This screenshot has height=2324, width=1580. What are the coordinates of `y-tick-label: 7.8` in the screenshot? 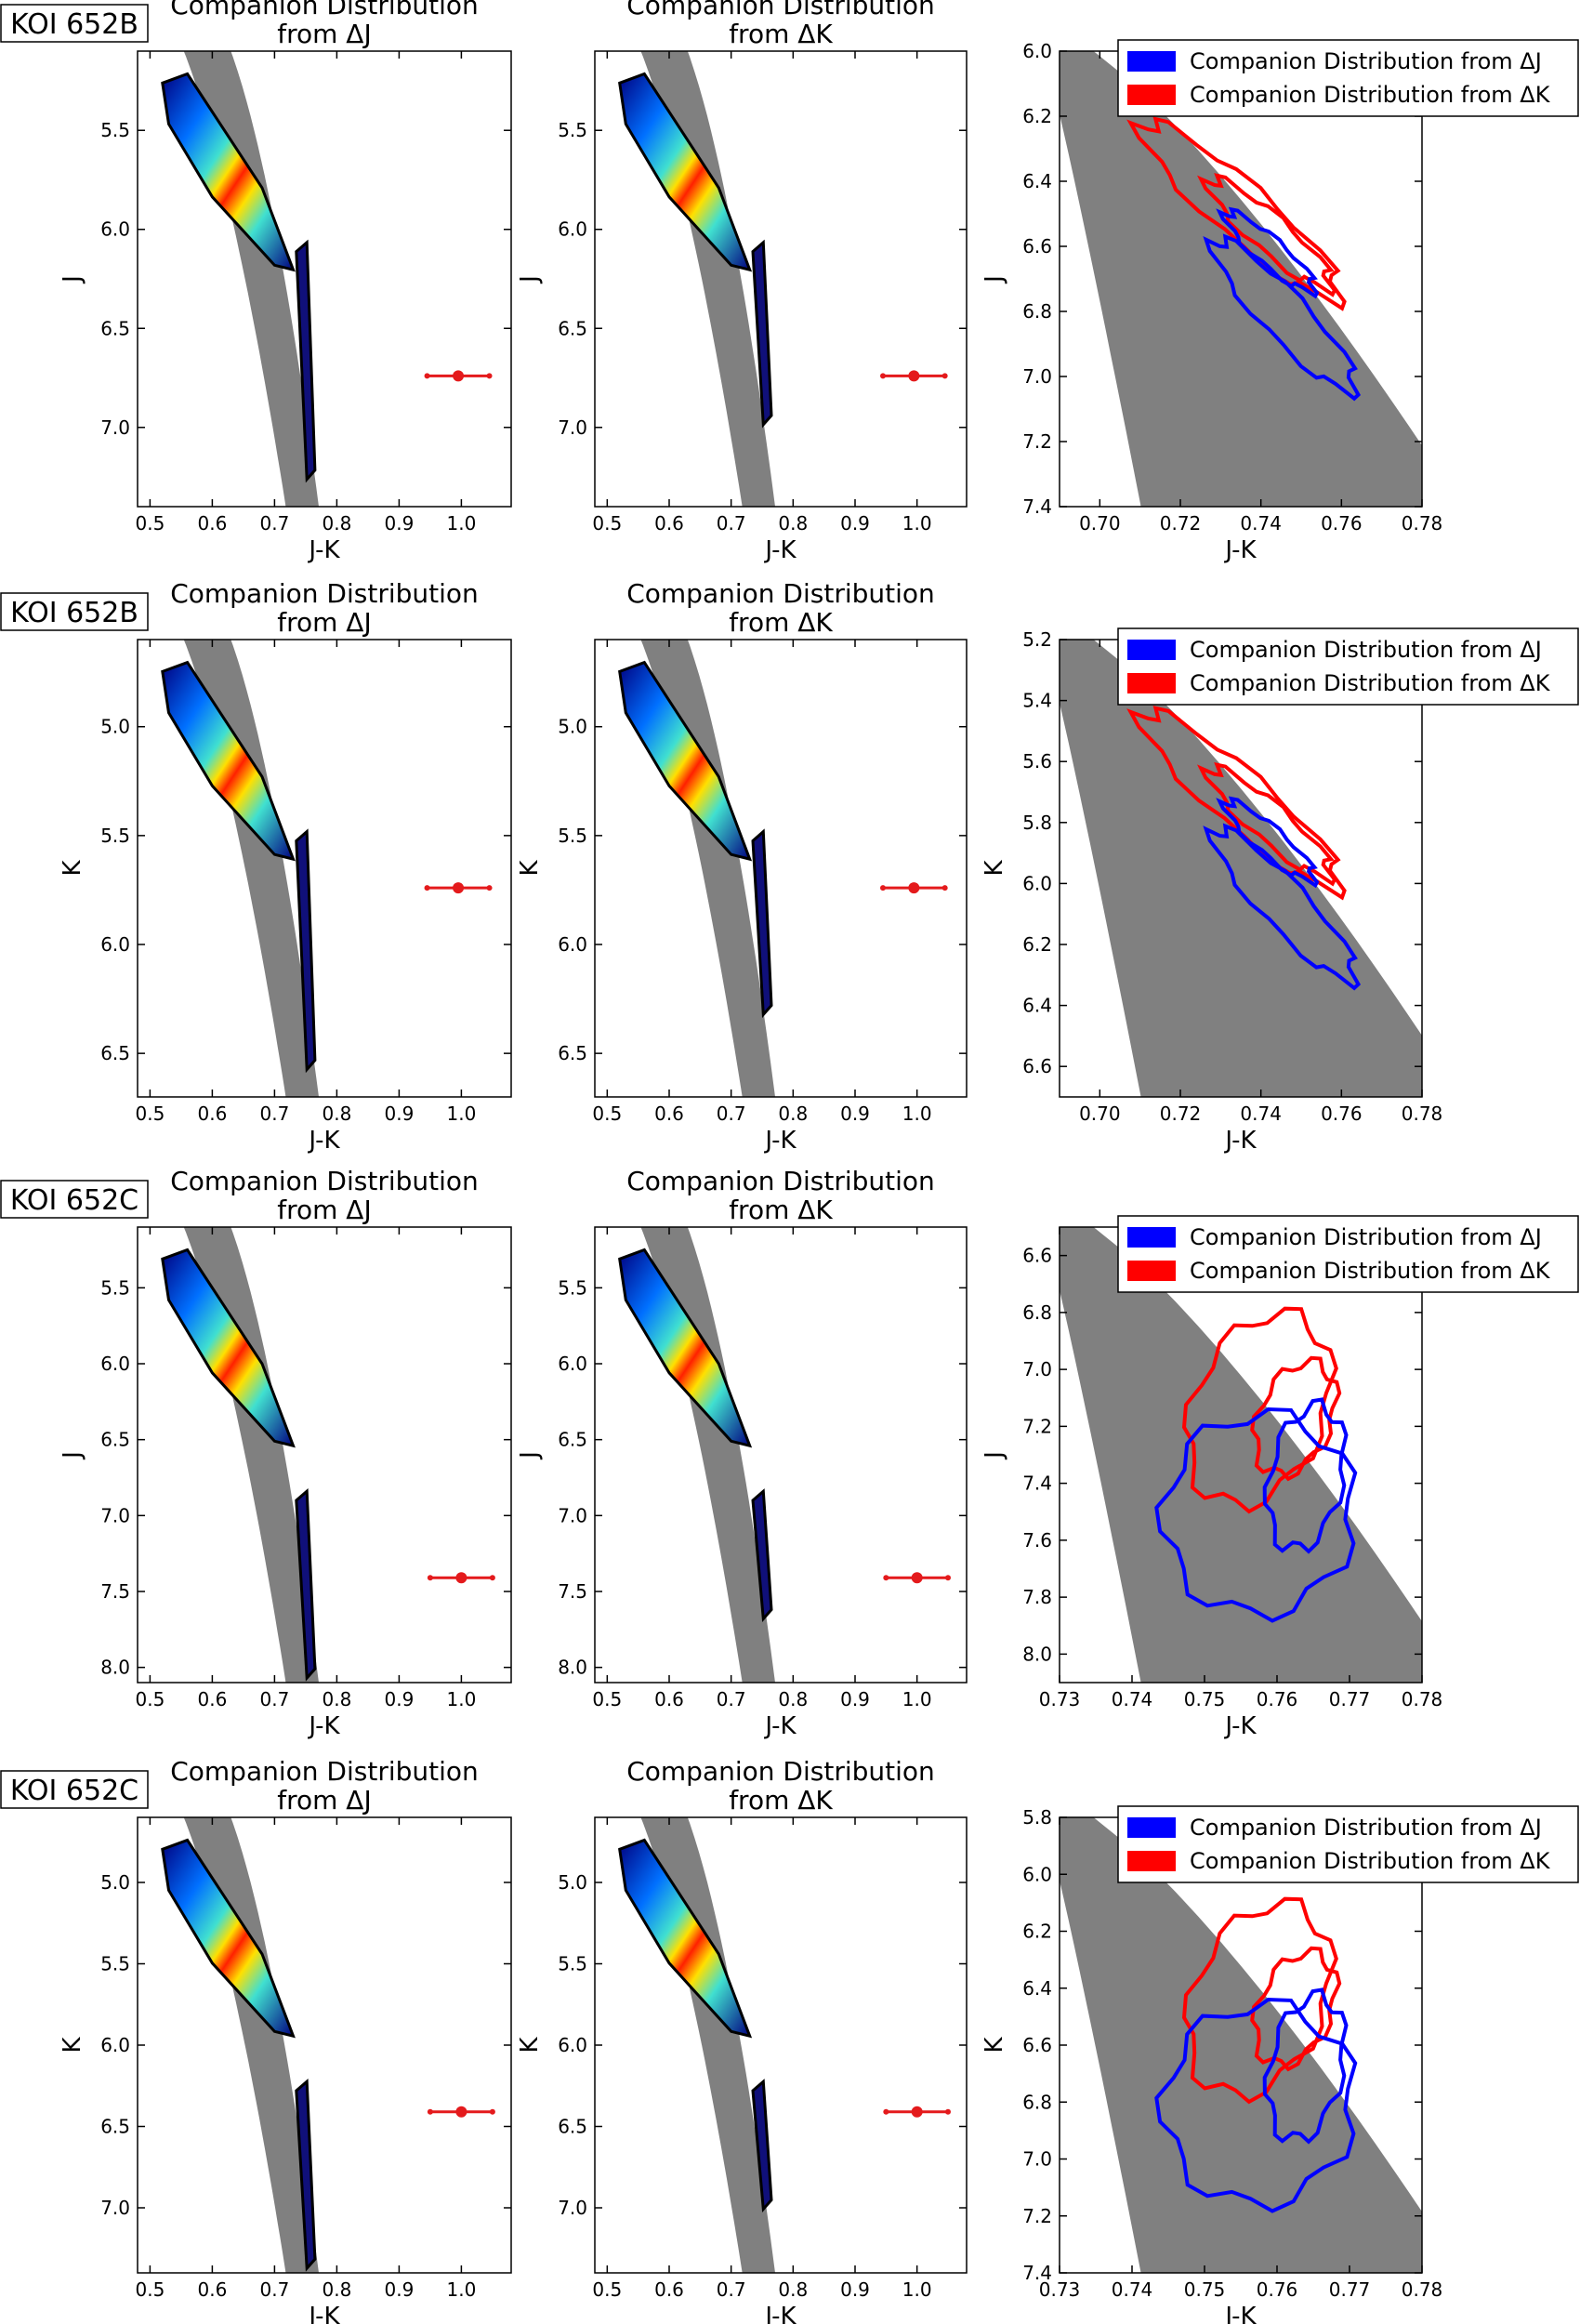 It's located at (1037, 1597).